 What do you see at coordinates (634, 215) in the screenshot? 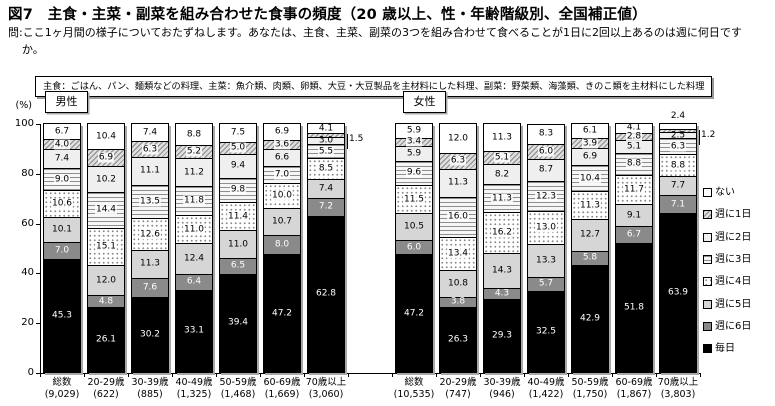
I see `bar-segment: 9.1` at bounding box center [634, 215].